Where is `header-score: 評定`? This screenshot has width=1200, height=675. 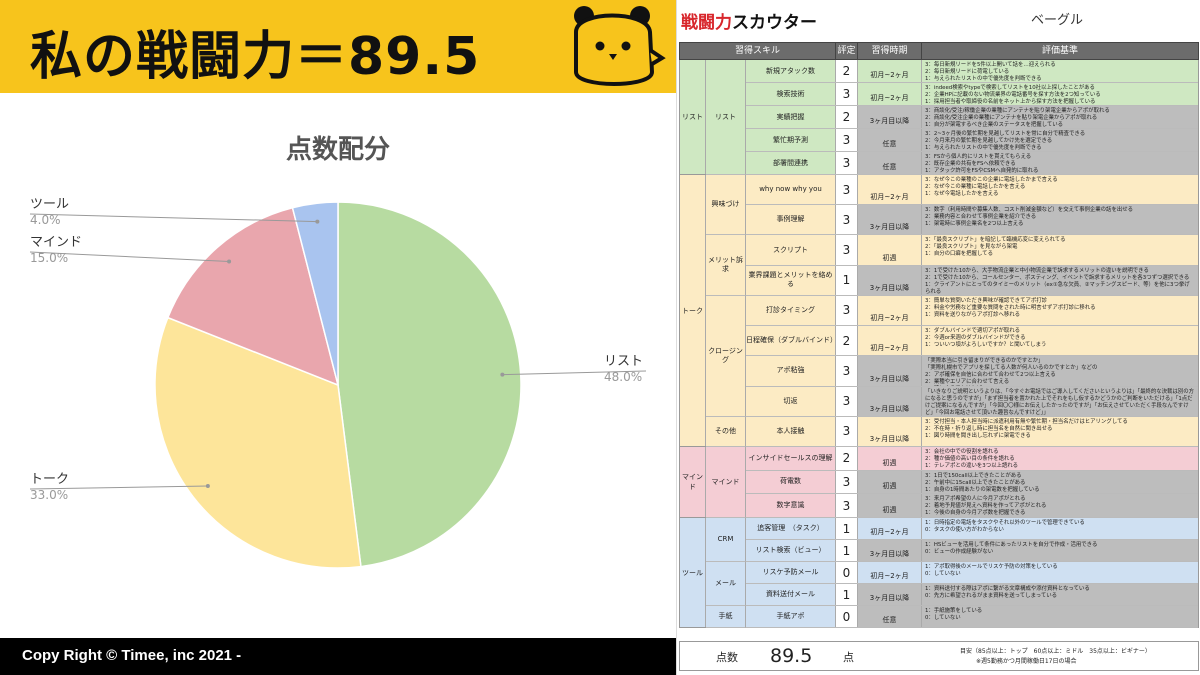 header-score: 評定 is located at coordinates (847, 51).